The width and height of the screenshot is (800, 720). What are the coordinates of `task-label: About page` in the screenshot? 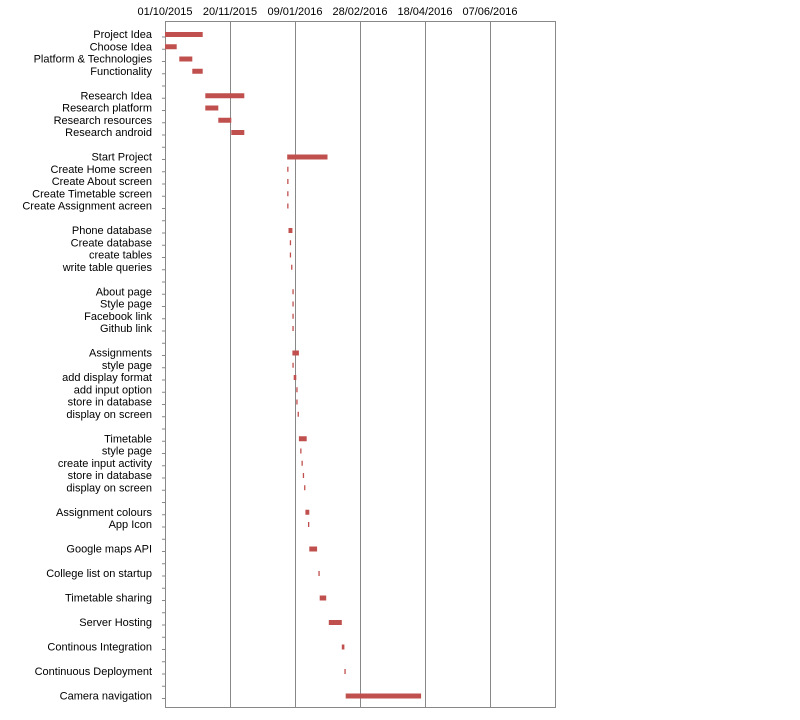 It's located at (124, 292).